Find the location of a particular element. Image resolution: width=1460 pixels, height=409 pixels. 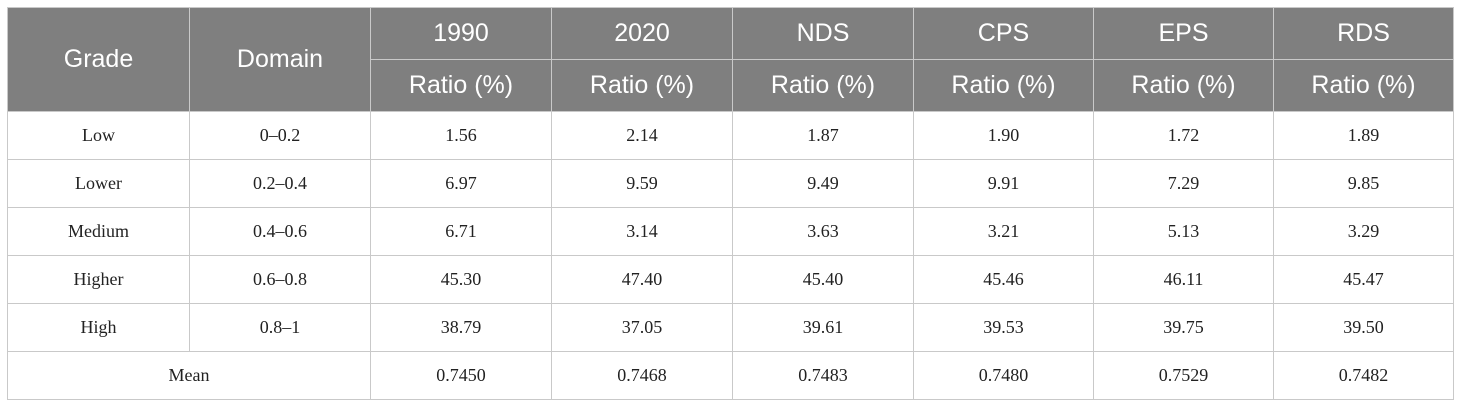

cell-value: 1.89 is located at coordinates (1363, 135).